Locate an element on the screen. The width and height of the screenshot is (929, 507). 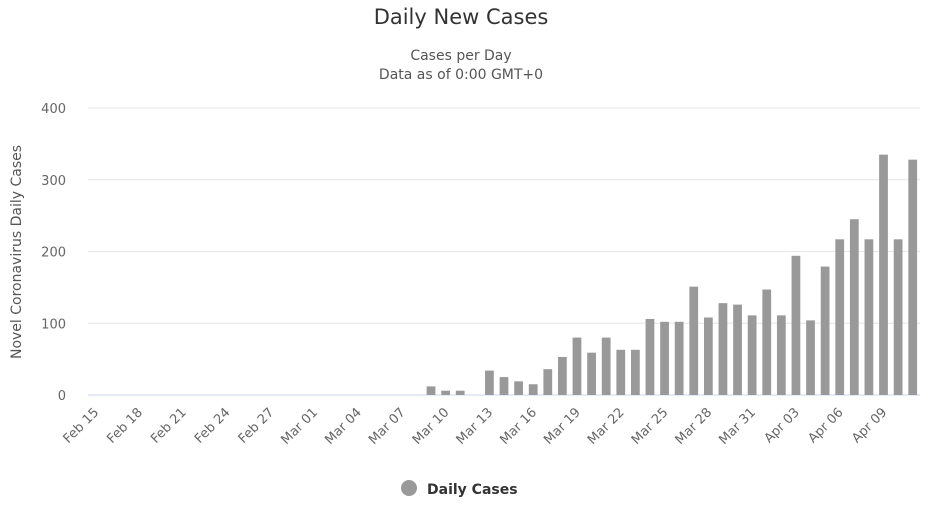
y-tick-label: 200 is located at coordinates (53, 253).